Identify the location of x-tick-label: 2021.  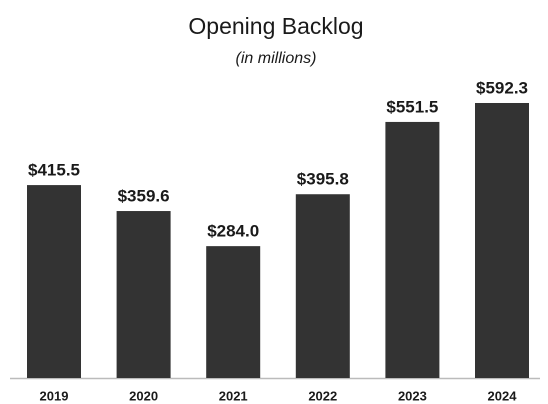
(233, 395).